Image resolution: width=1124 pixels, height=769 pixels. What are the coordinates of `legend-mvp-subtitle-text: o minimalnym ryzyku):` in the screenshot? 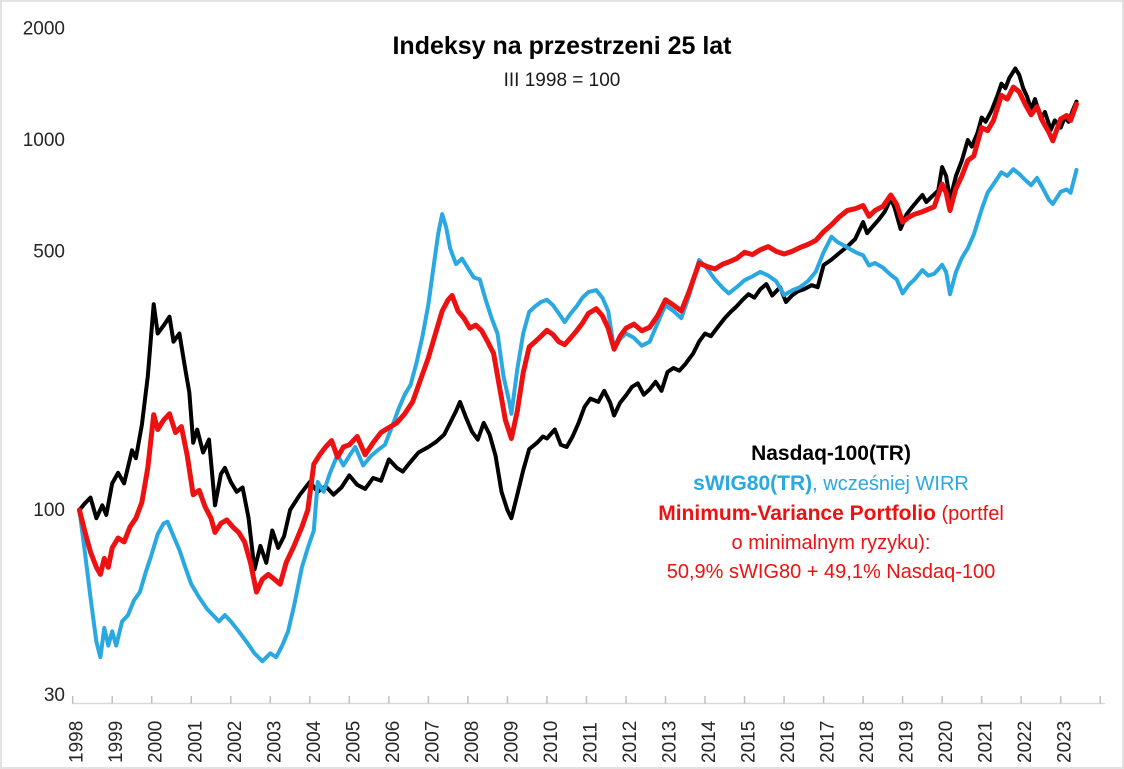 It's located at (831, 543).